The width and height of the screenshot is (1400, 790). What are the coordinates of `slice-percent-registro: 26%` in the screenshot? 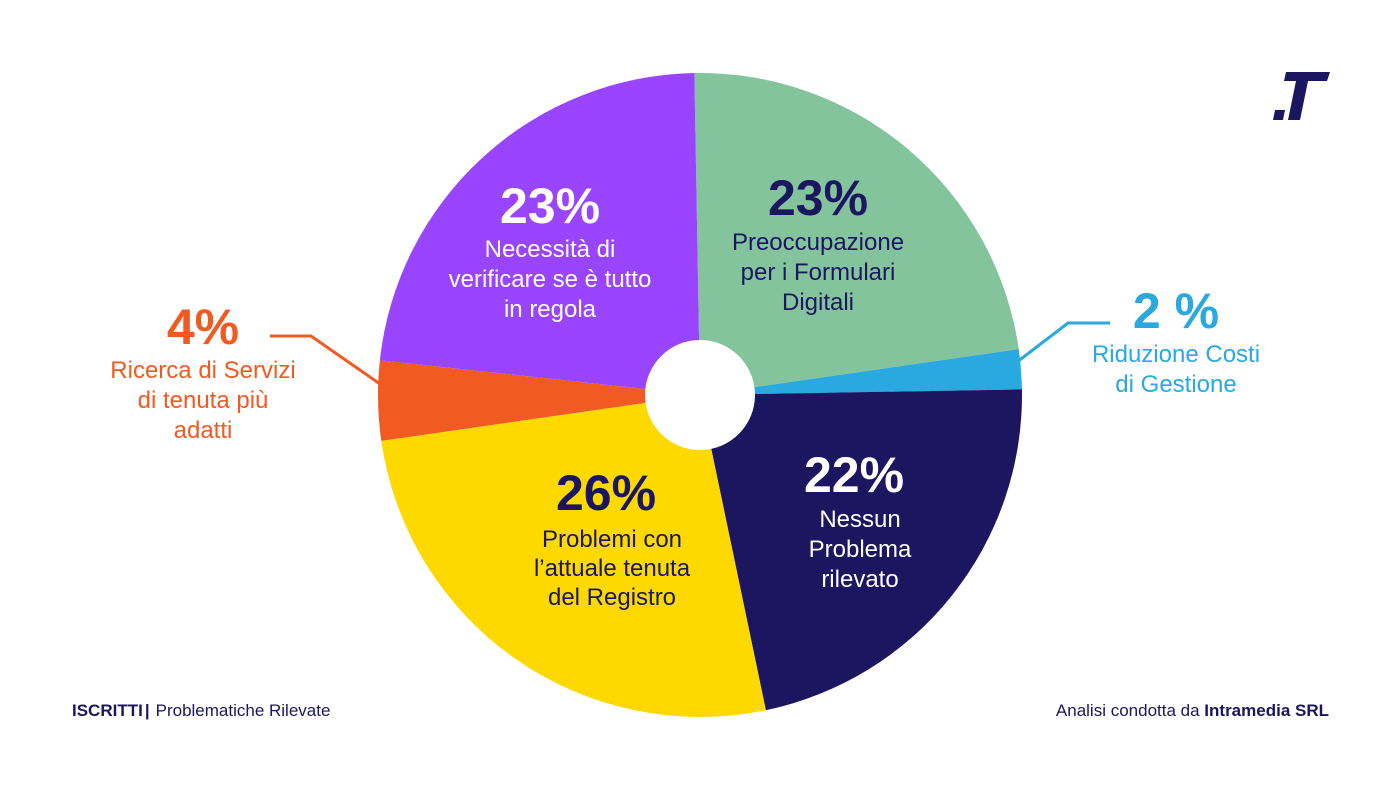 It's located at (606, 493).